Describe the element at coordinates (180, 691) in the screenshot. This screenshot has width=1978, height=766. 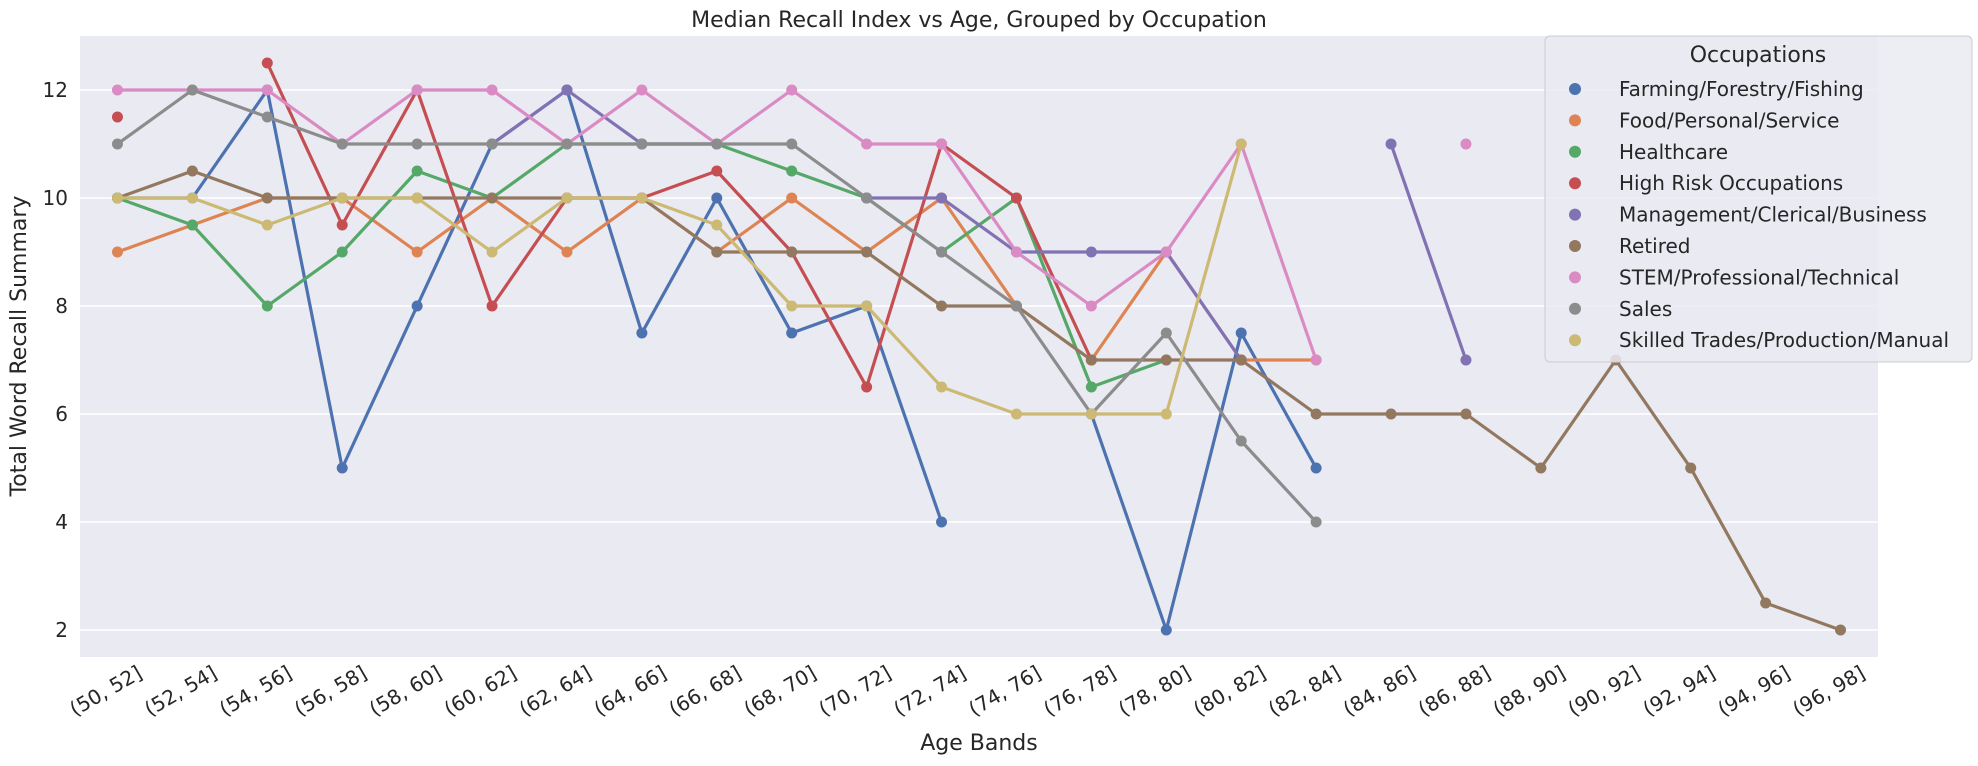
I see `x-tick-label: (52, 54]` at that location.